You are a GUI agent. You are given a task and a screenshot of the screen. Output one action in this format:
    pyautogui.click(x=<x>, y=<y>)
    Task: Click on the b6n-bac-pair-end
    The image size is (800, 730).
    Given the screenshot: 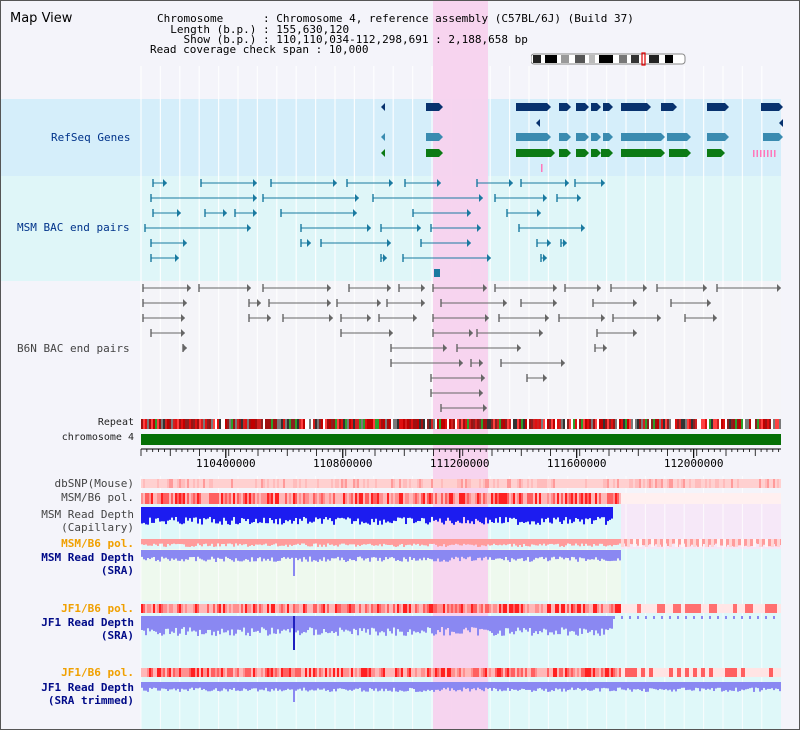 What is the action you would take?
    pyautogui.click(x=259, y=303)
    